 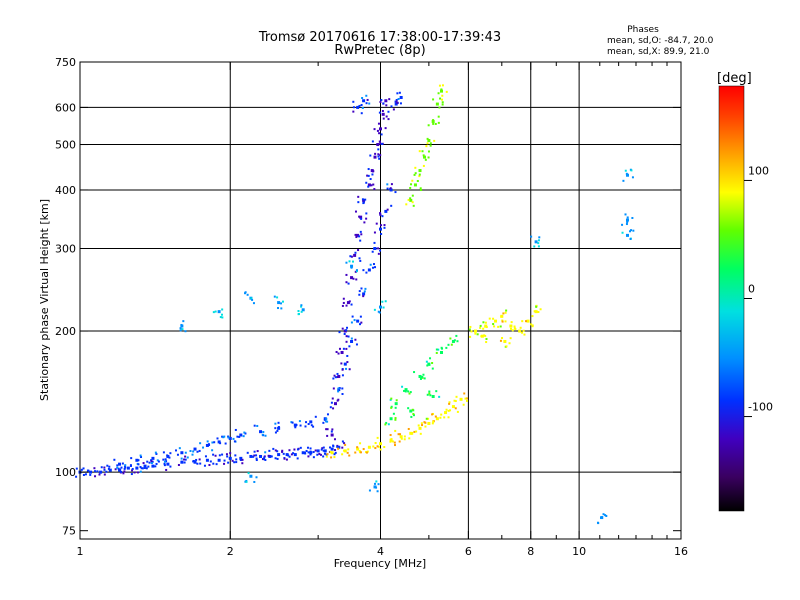 I want to click on phase-stats-x: mean, sd,X: 89.9, 21.0, so click(x=658, y=52).